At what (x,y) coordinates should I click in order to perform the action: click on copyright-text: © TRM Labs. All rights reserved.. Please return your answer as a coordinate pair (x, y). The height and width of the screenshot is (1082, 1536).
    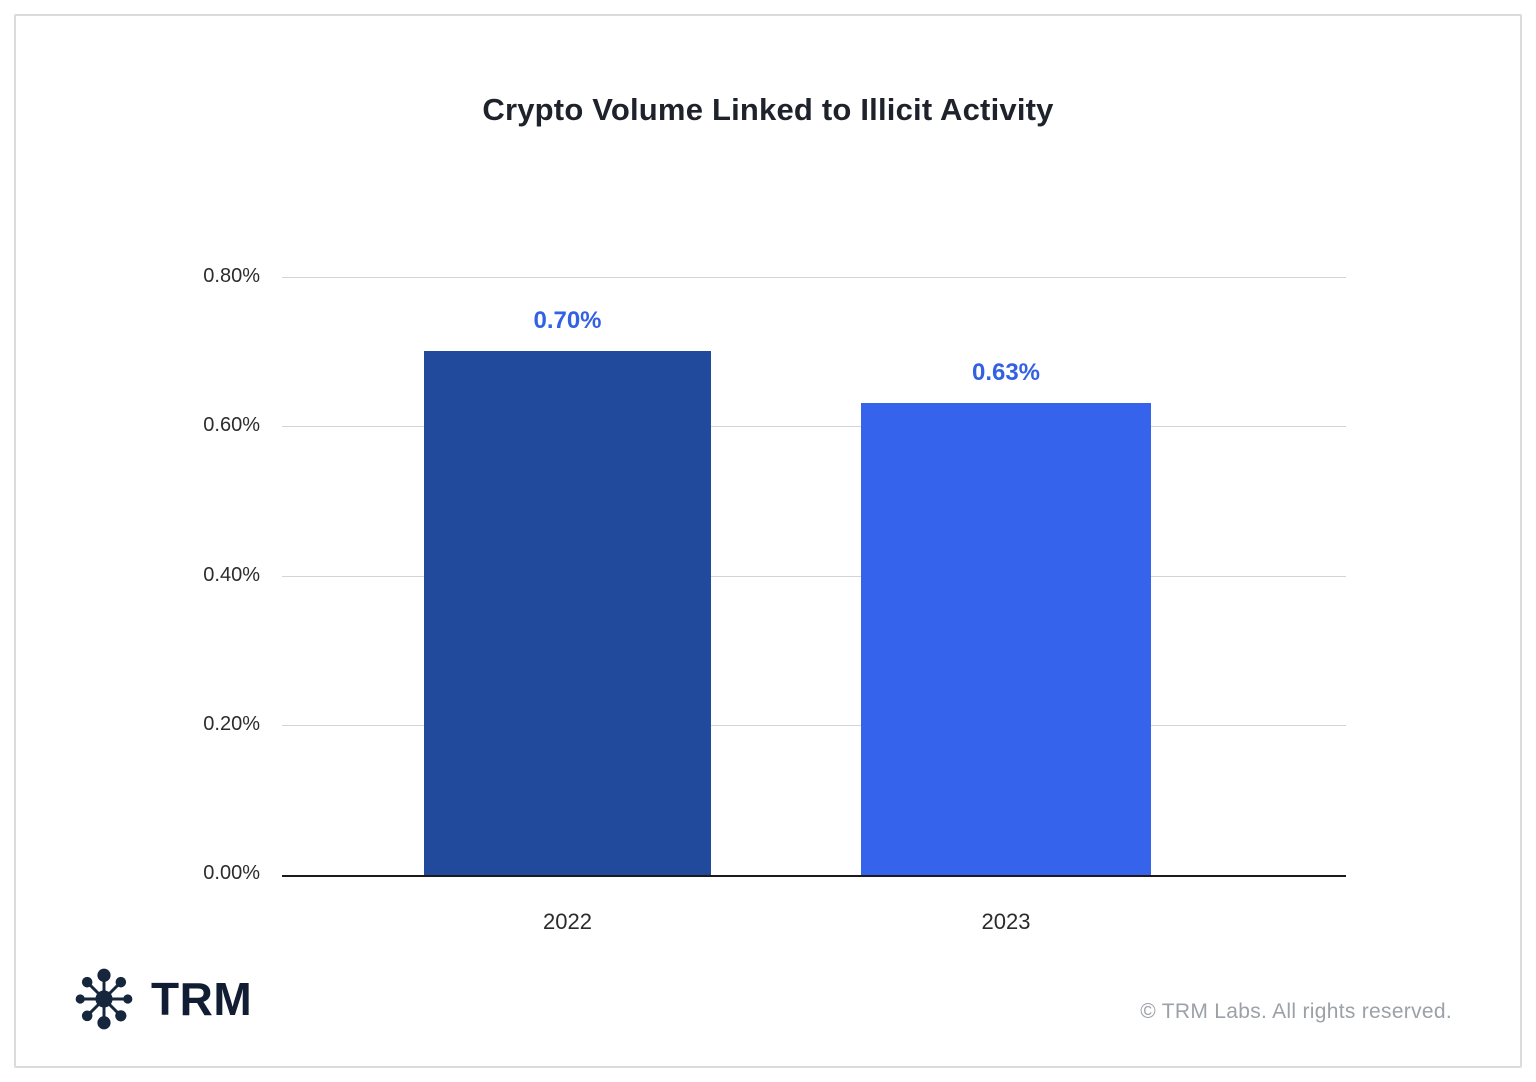
    Looking at the image, I should click on (1296, 1011).